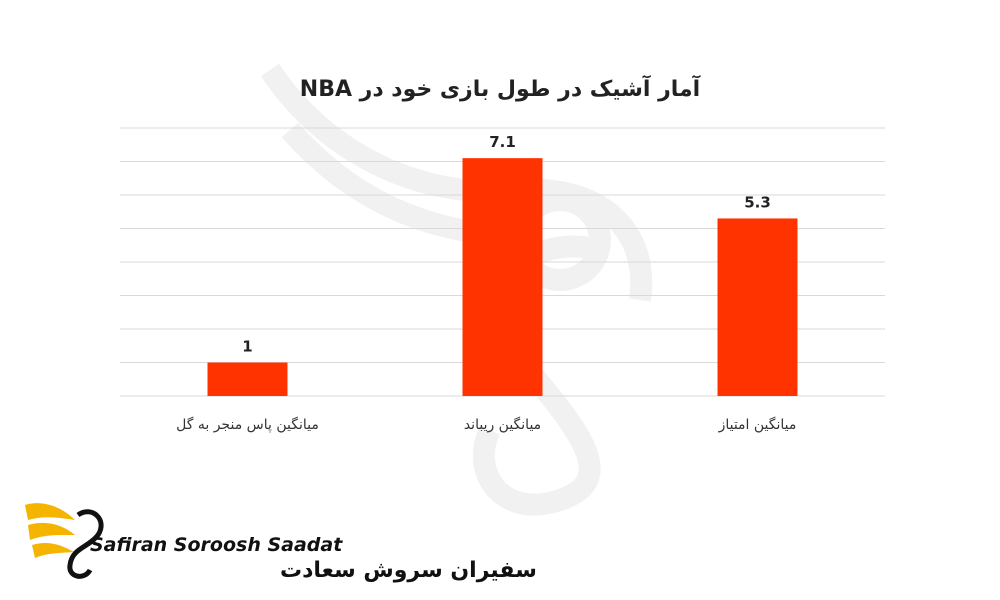 The image size is (1000, 600). What do you see at coordinates (408, 570) in the screenshot?
I see `logo-name-fa: سفیران سروش سعادت` at bounding box center [408, 570].